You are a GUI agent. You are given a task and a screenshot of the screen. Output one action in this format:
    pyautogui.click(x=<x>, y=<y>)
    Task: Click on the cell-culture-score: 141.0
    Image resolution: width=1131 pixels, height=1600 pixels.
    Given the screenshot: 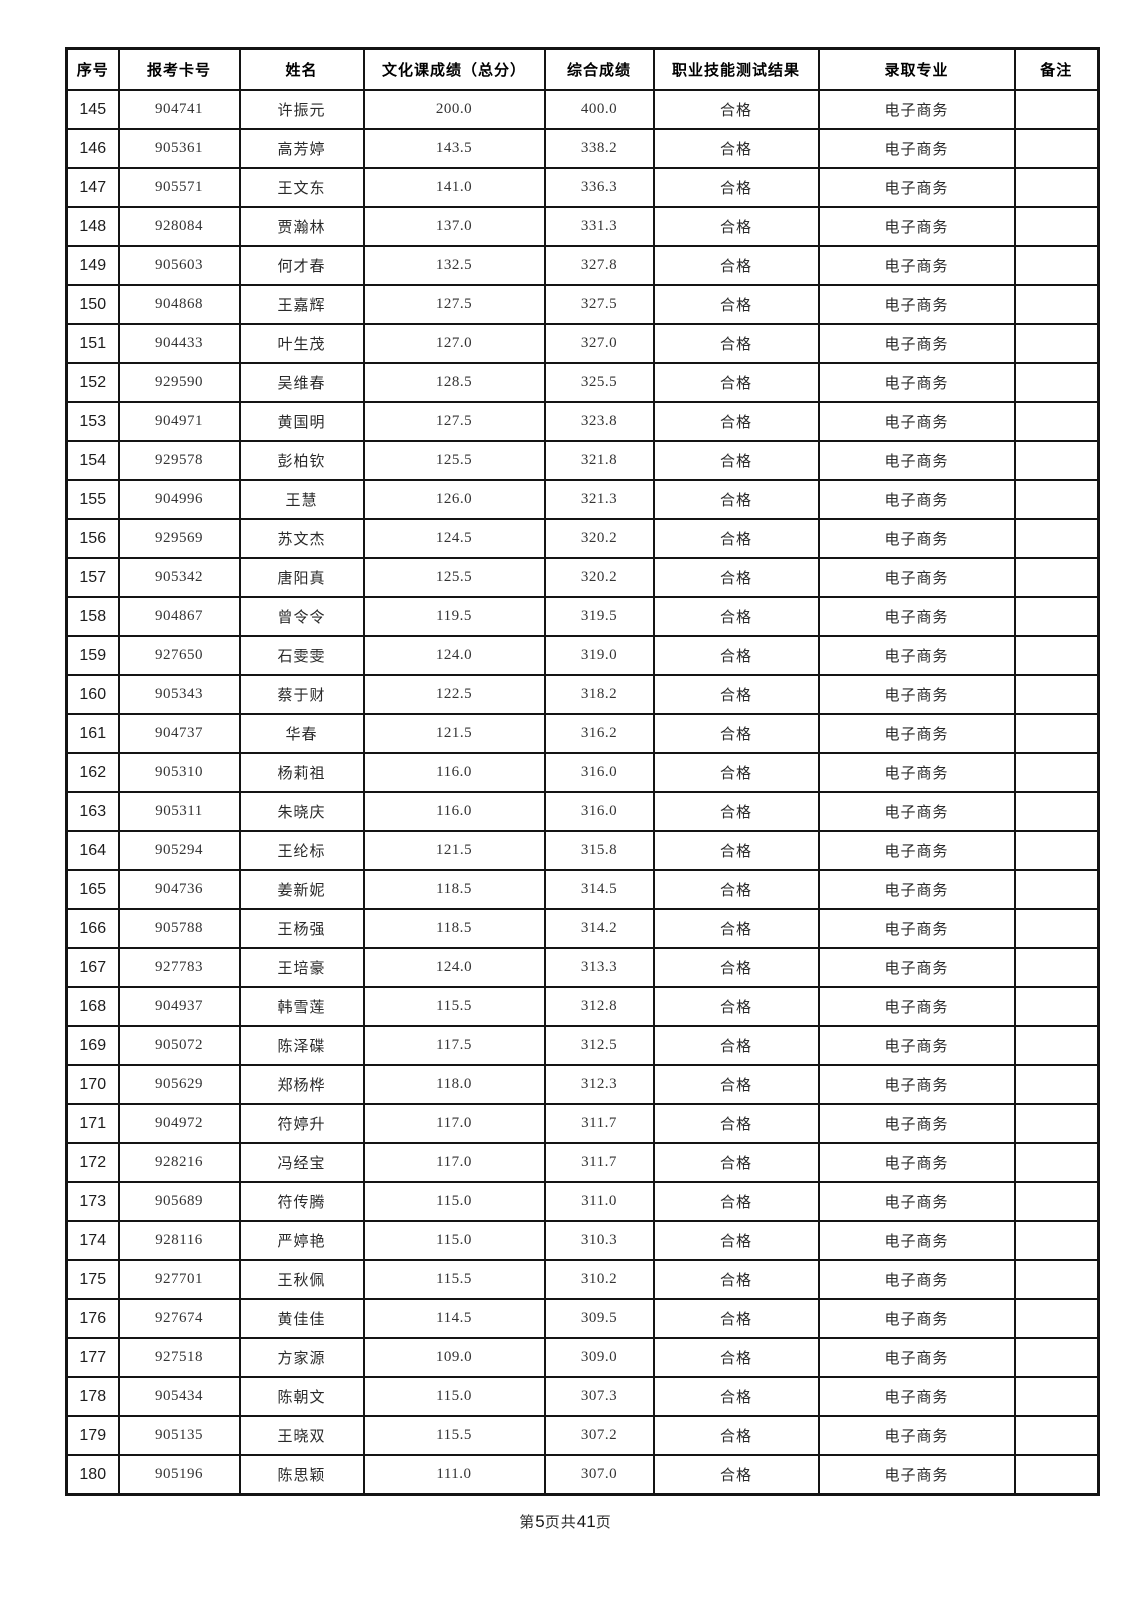 What is the action you would take?
    pyautogui.click(x=454, y=187)
    